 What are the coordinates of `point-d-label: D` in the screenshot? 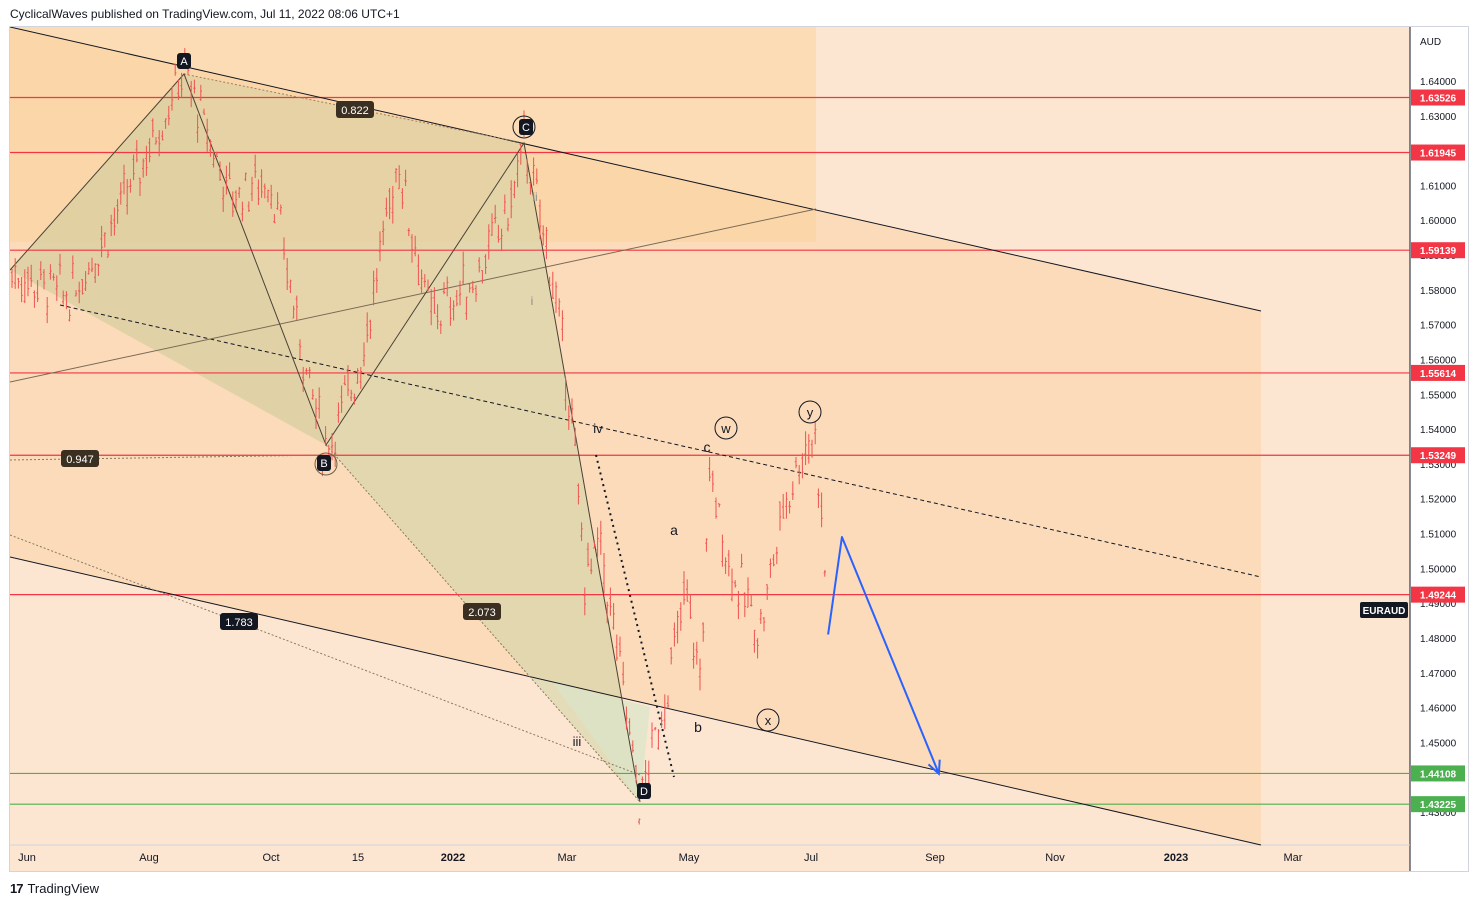 It's located at (644, 792).